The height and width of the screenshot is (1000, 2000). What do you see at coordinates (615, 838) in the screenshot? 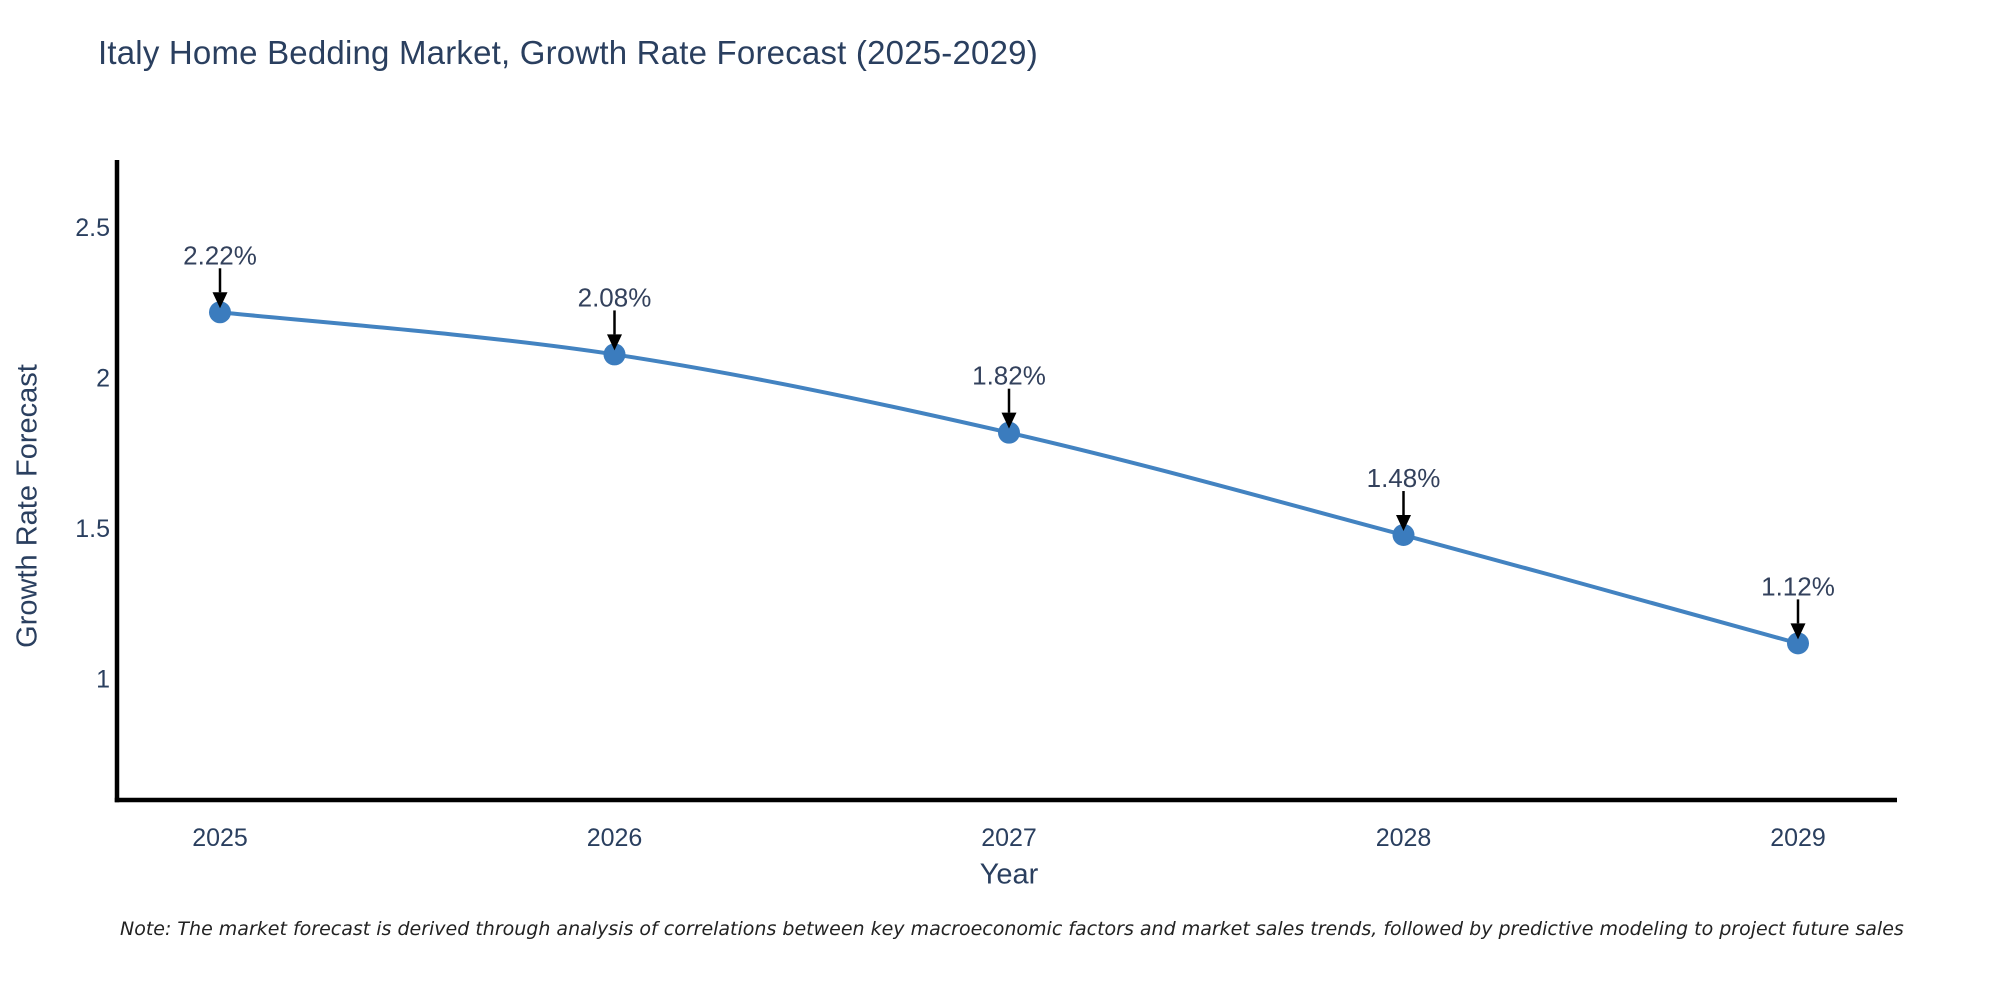
I see `x-tick-label: 2026` at bounding box center [615, 838].